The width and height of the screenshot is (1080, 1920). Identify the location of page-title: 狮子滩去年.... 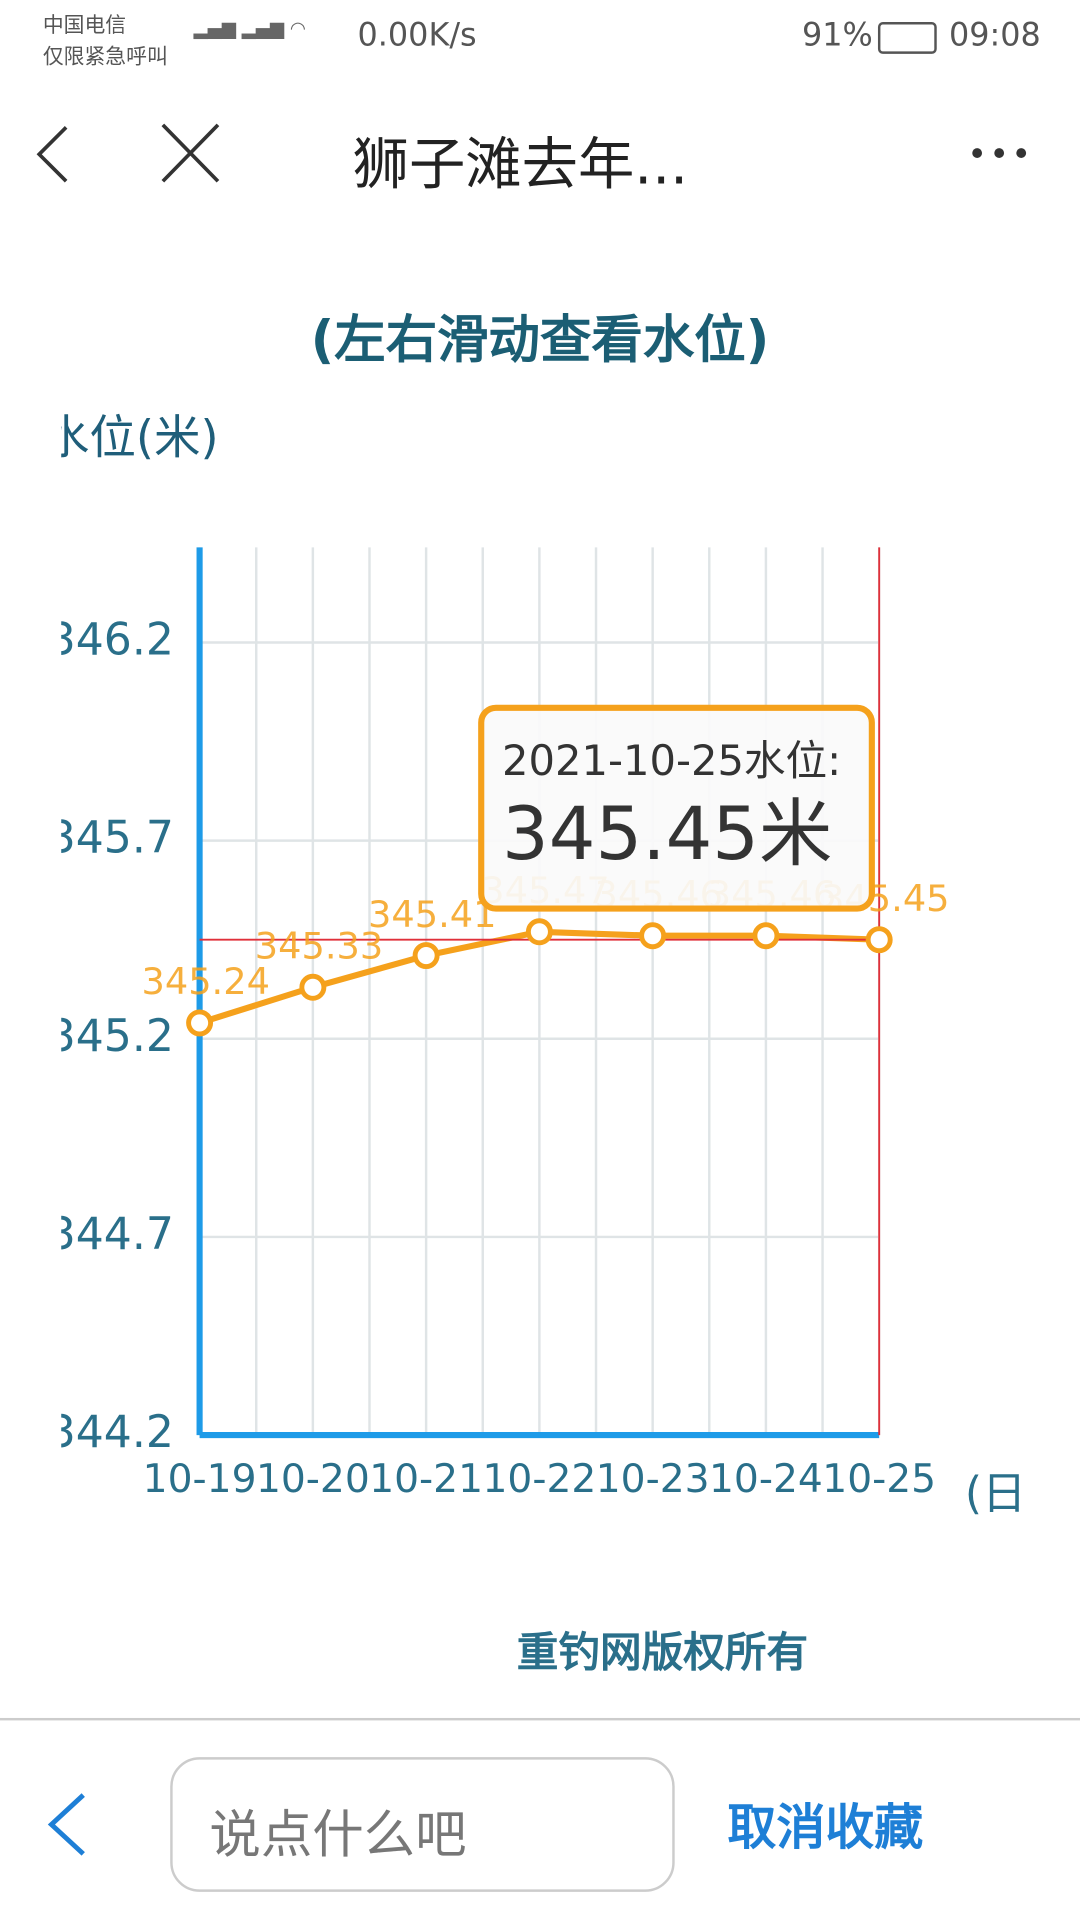
(520, 164).